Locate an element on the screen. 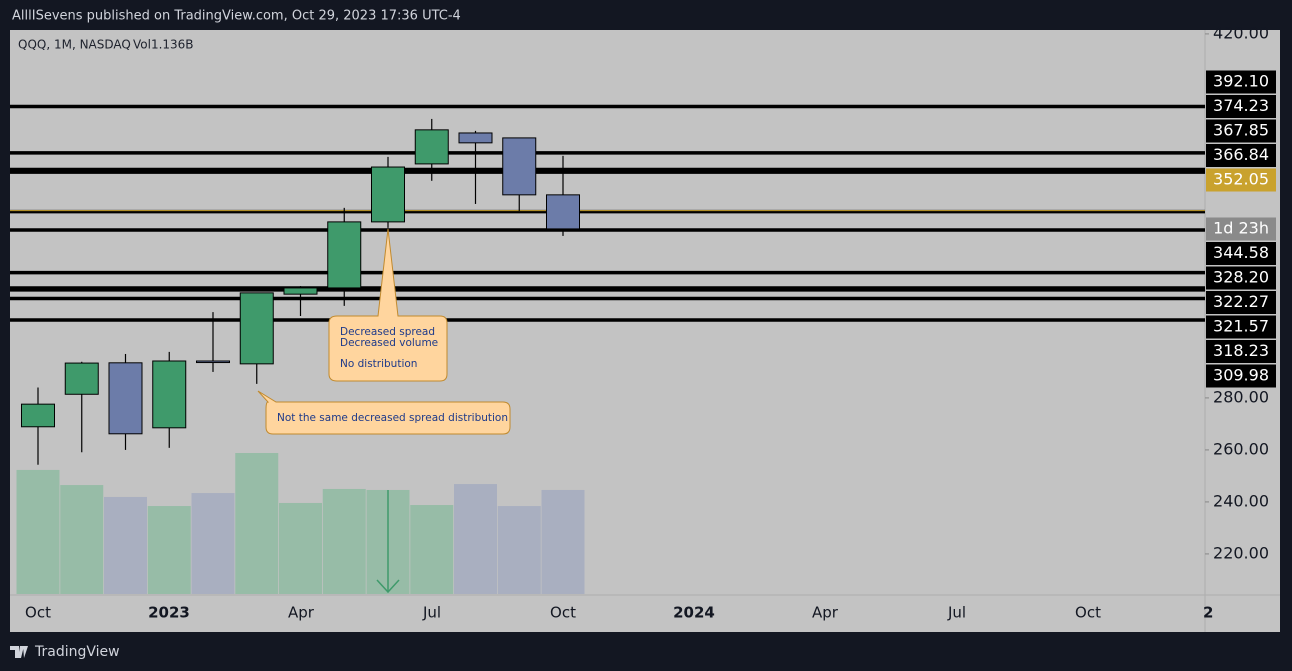 The height and width of the screenshot is (671, 1292). y-tick-label: 280.00 is located at coordinates (1241, 396).